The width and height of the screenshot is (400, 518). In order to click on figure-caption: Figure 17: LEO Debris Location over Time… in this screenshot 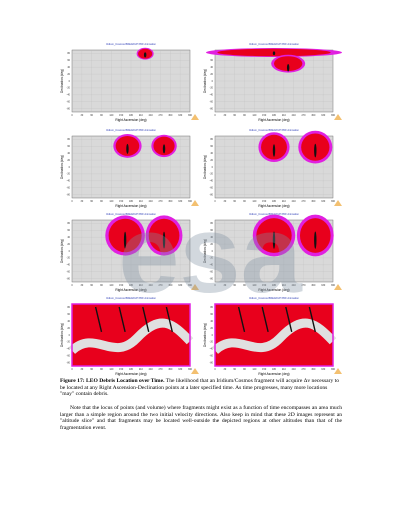, I will do `click(201, 388)`.